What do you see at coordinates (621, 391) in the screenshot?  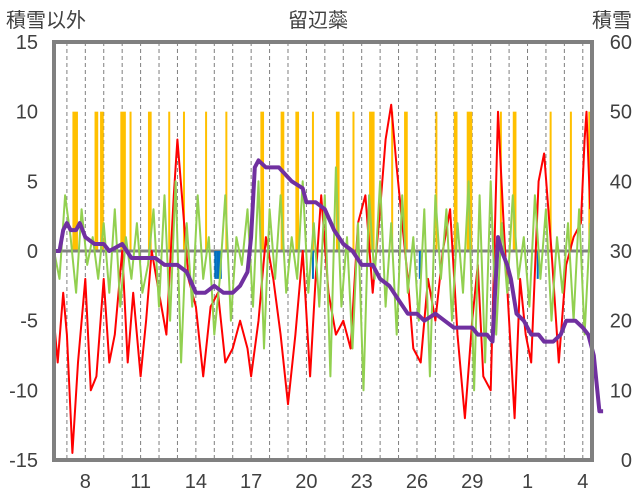 I see `y-right-tick: 10` at bounding box center [621, 391].